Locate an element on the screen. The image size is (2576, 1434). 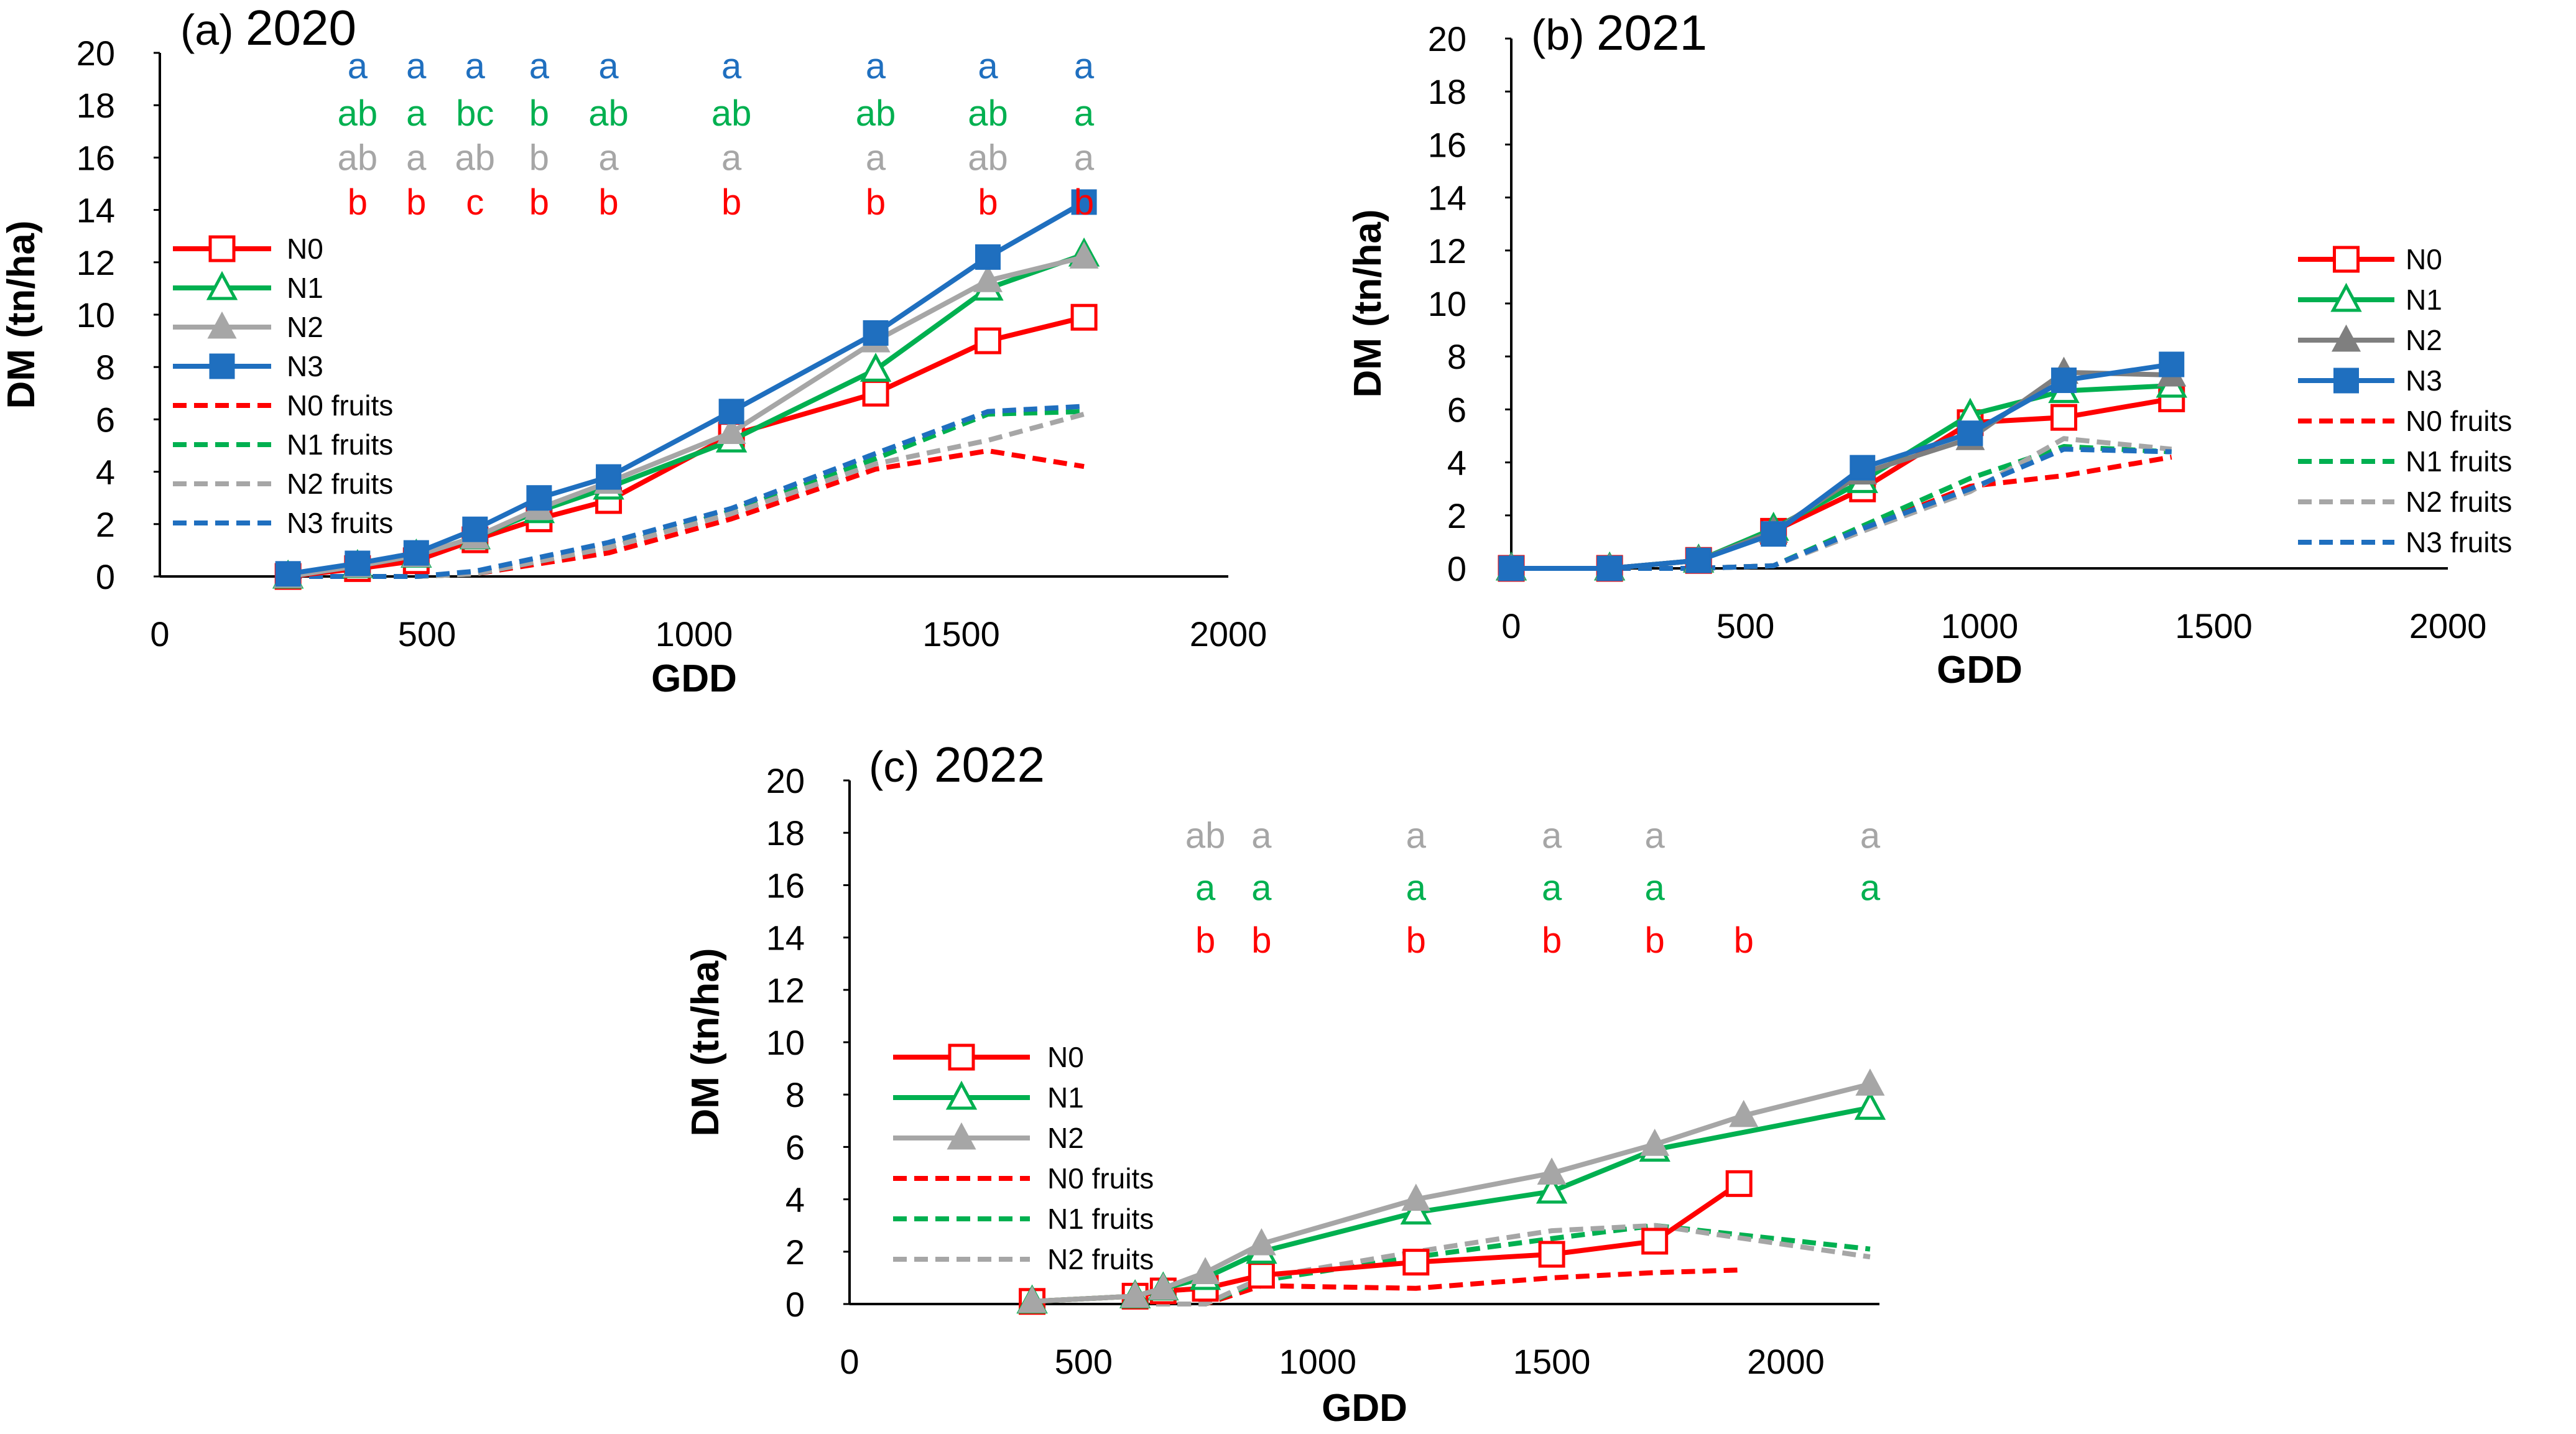
series-n1-fruits is located at coordinates (1842, 507).